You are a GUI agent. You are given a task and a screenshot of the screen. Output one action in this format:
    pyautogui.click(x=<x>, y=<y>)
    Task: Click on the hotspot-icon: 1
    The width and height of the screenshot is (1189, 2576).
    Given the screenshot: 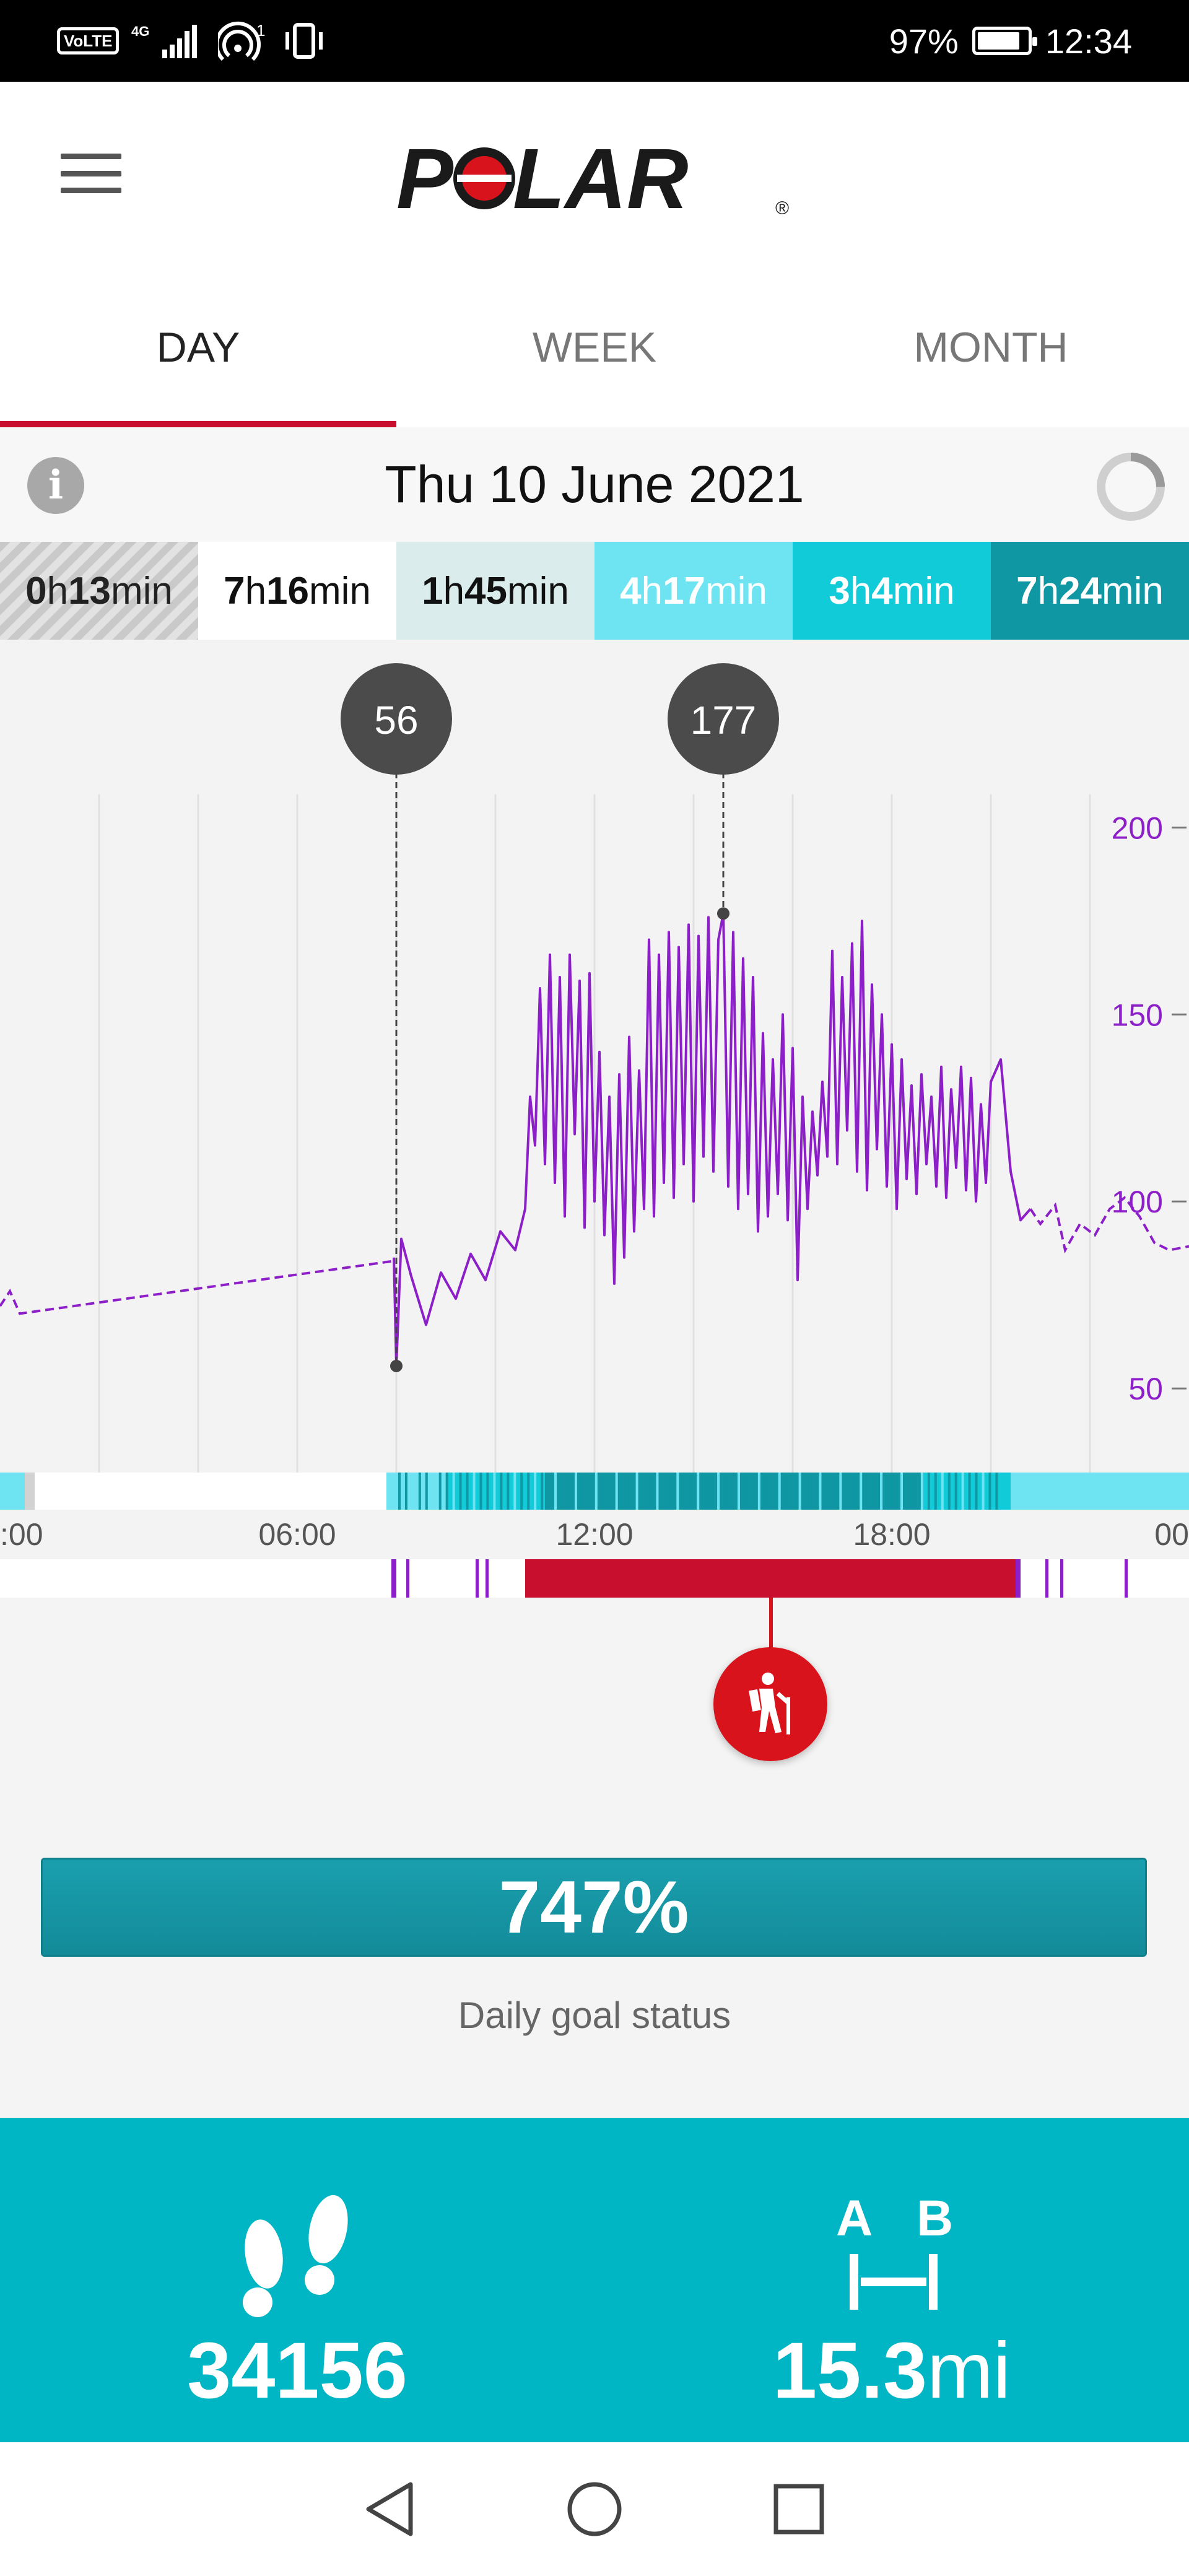 What is the action you would take?
    pyautogui.click(x=242, y=41)
    